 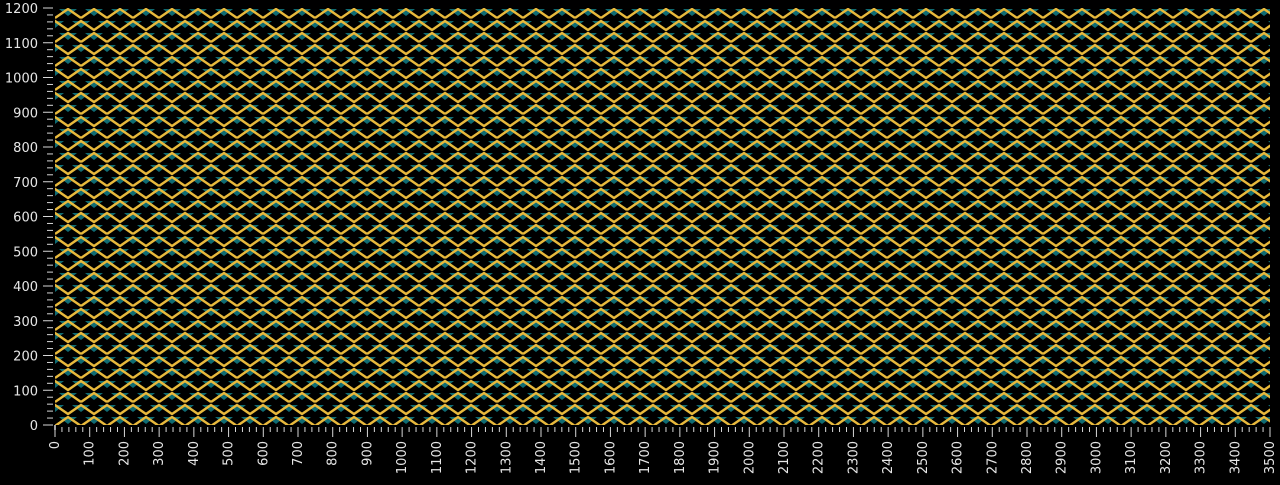 What do you see at coordinates (333, 453) in the screenshot?
I see `x-tick-label: 800` at bounding box center [333, 453].